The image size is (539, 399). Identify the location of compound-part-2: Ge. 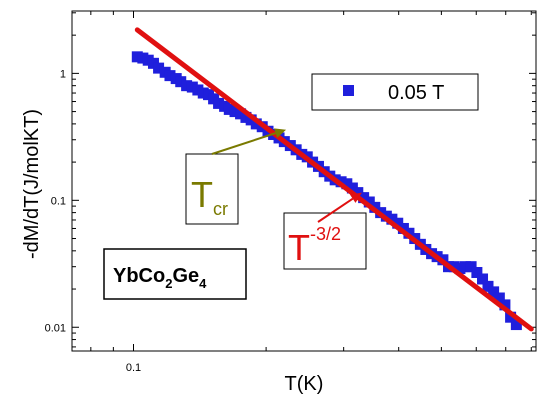
(185, 276).